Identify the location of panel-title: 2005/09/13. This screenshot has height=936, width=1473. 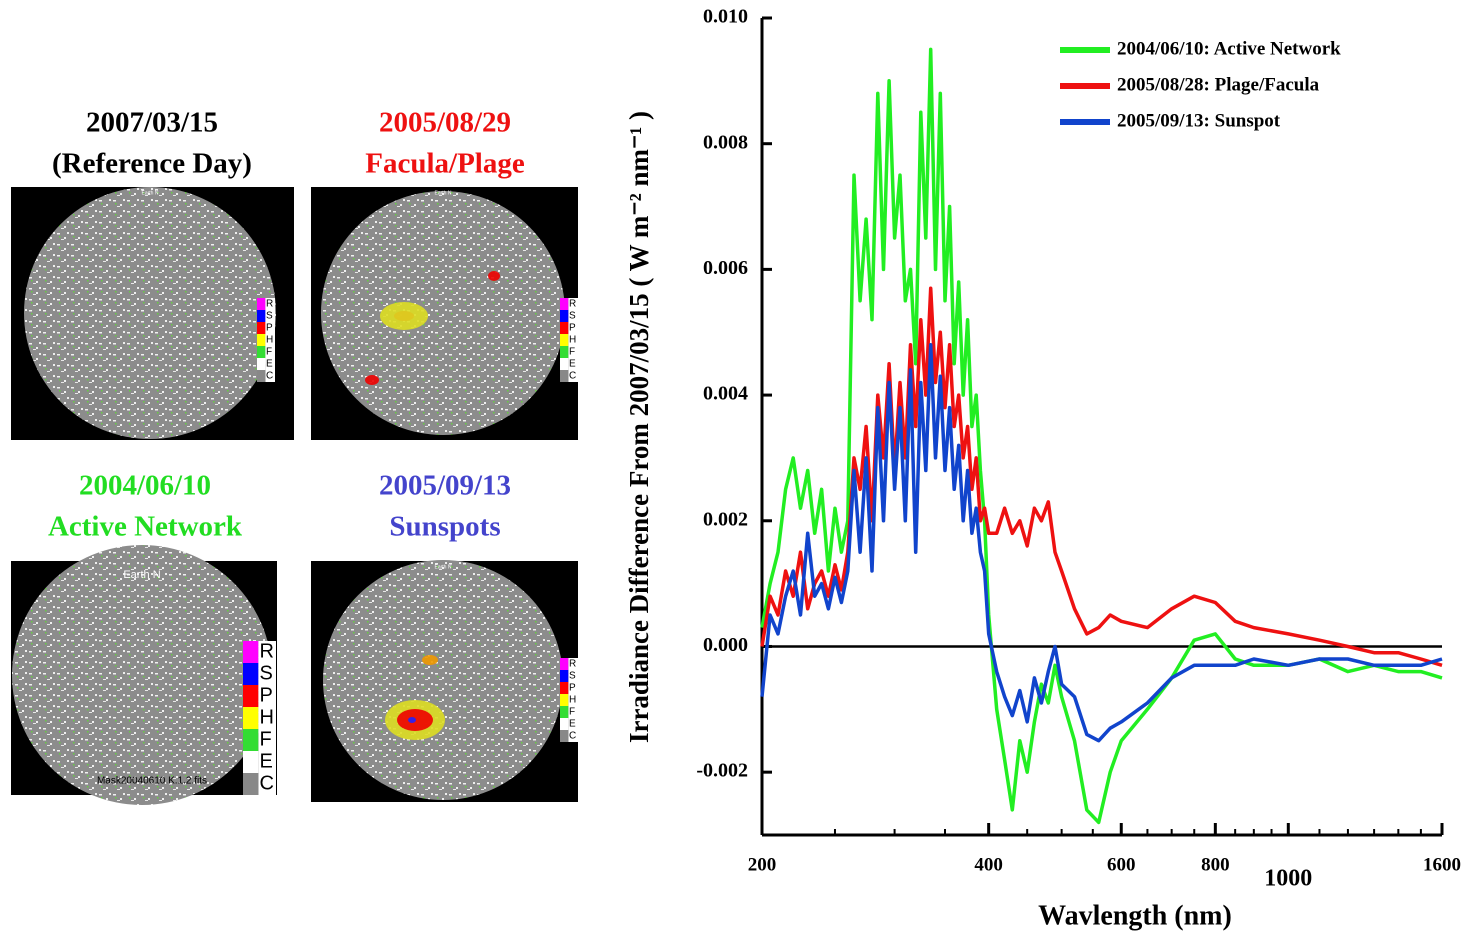
(445, 486).